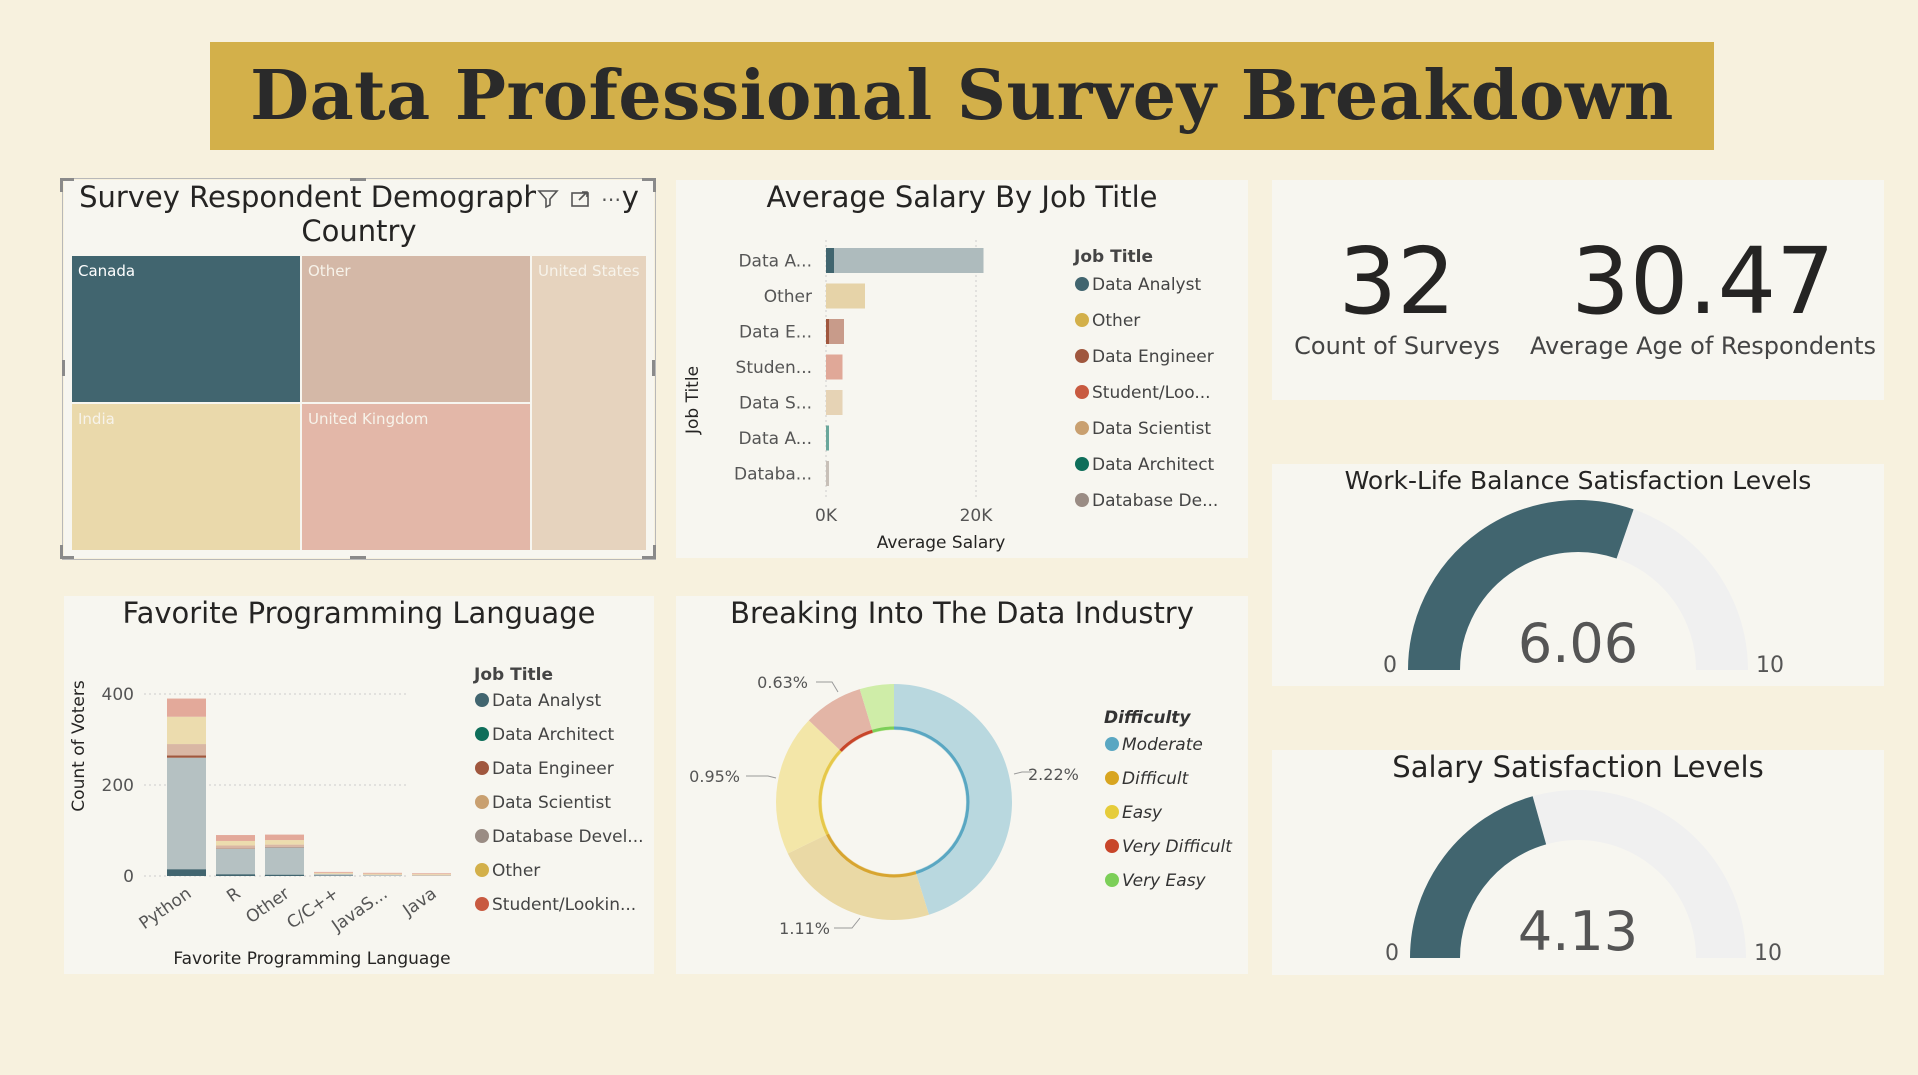  Describe the element at coordinates (1578, 862) in the screenshot. I see `salary-gauge-card: Salary Satisfaction Levels 4.13 0 10` at that location.